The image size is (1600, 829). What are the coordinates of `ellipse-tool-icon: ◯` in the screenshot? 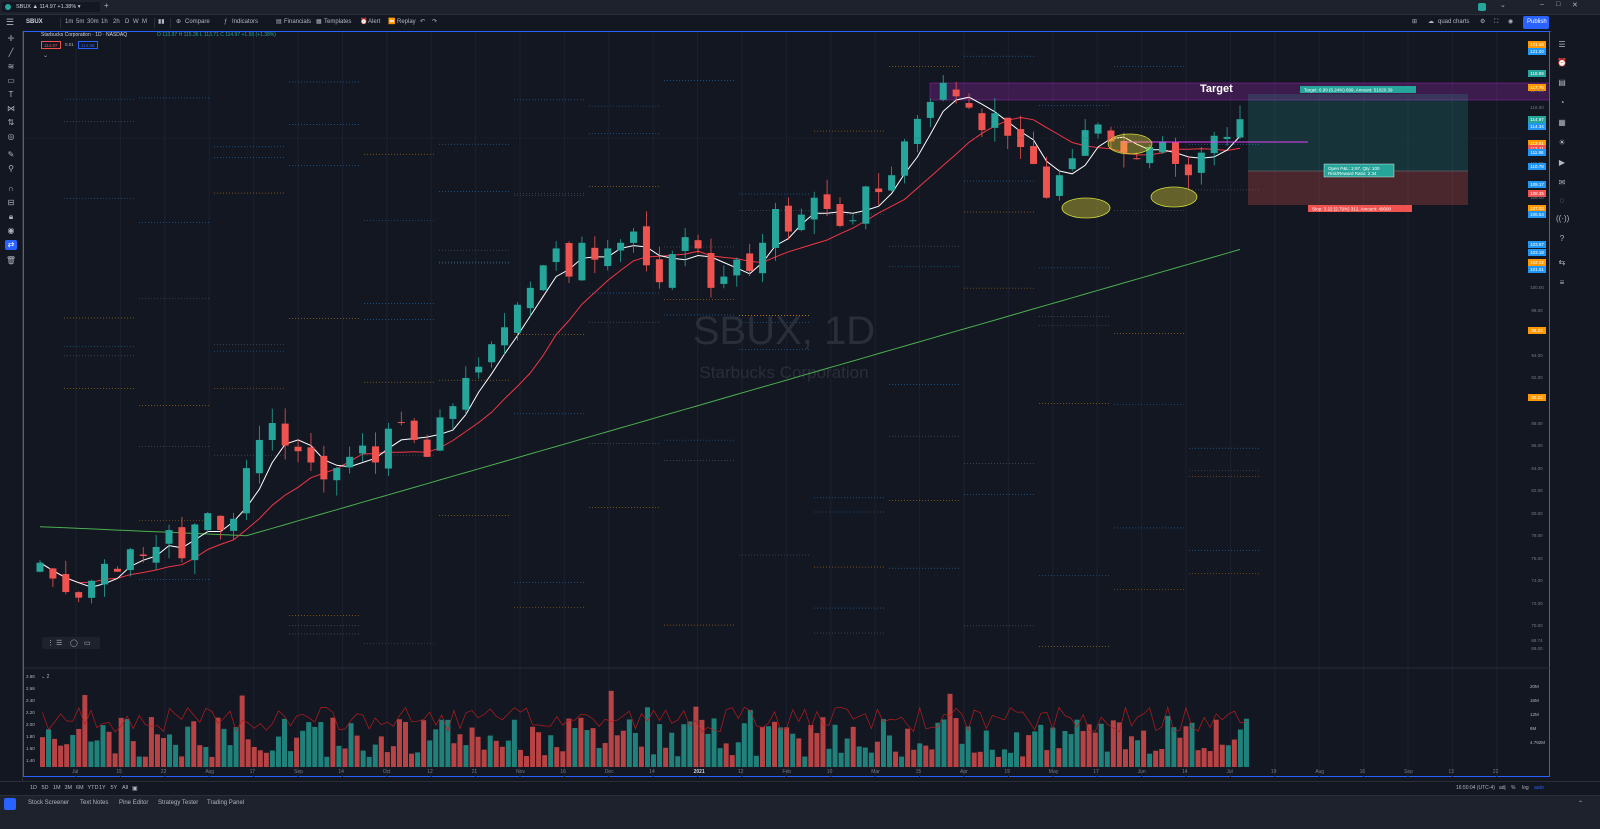 It's located at (74, 643).